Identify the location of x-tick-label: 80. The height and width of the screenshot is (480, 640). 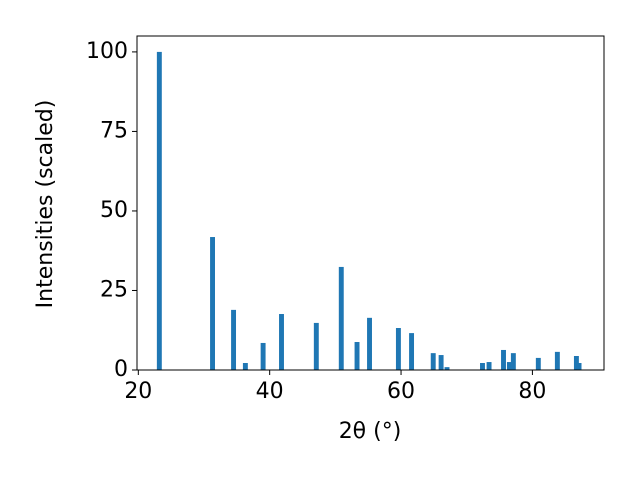
(532, 391).